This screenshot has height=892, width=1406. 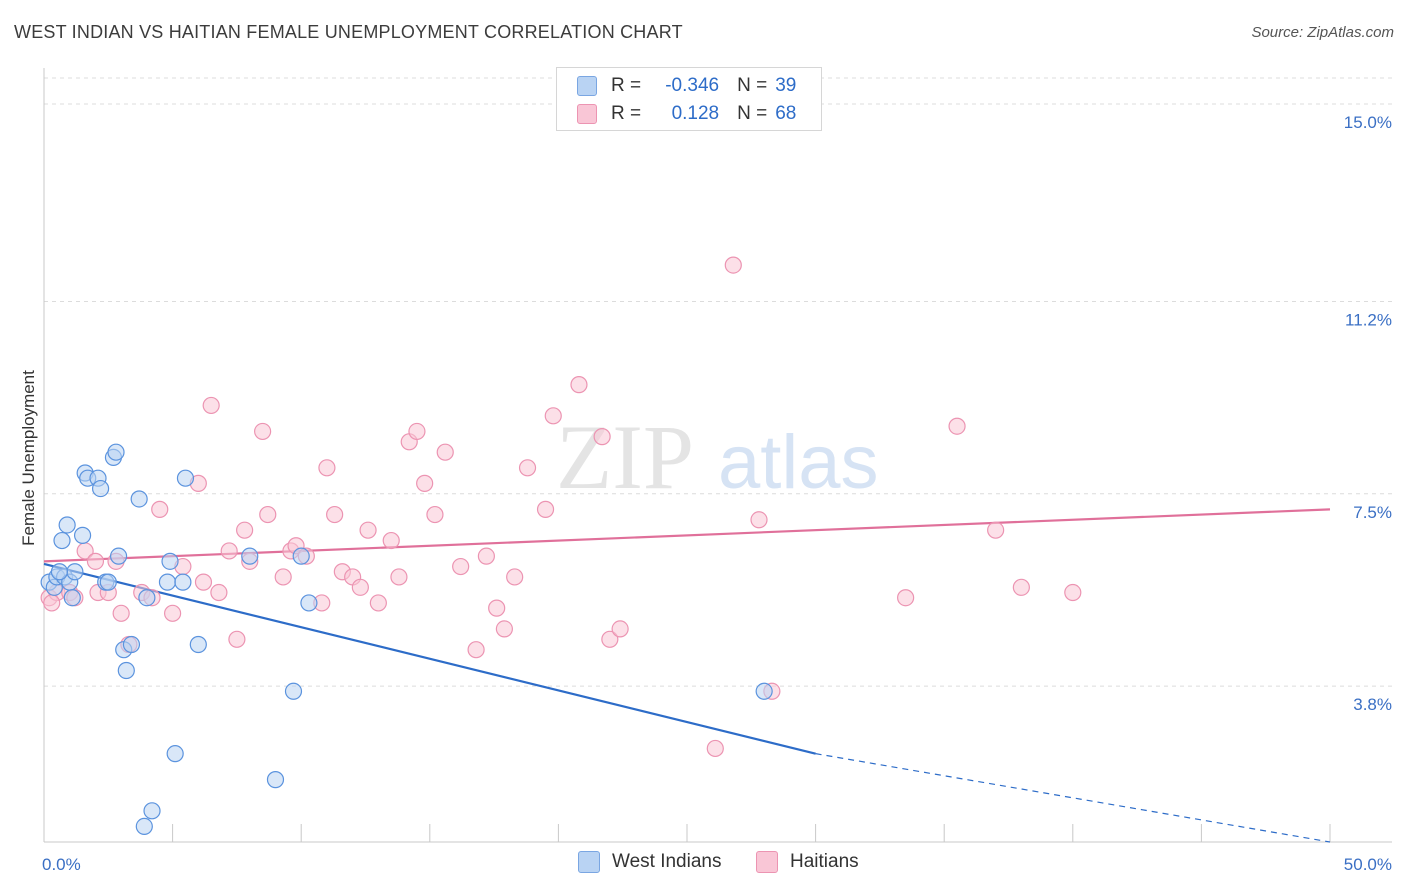 I want to click on x-tick-label-max: 50.0%, so click(x=1368, y=864).